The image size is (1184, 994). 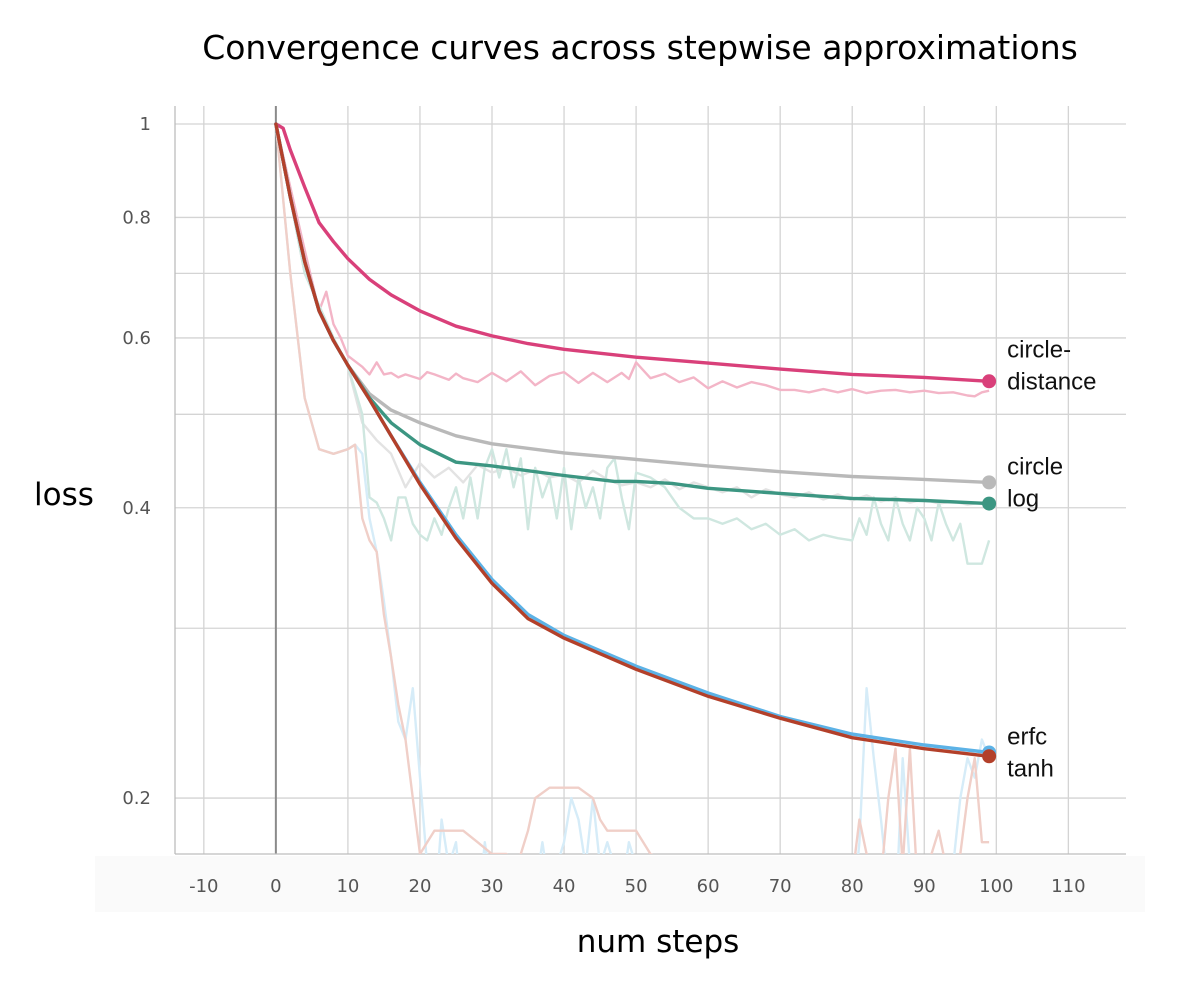 What do you see at coordinates (1027, 736) in the screenshot?
I see `series-label-erfc: erfc` at bounding box center [1027, 736].